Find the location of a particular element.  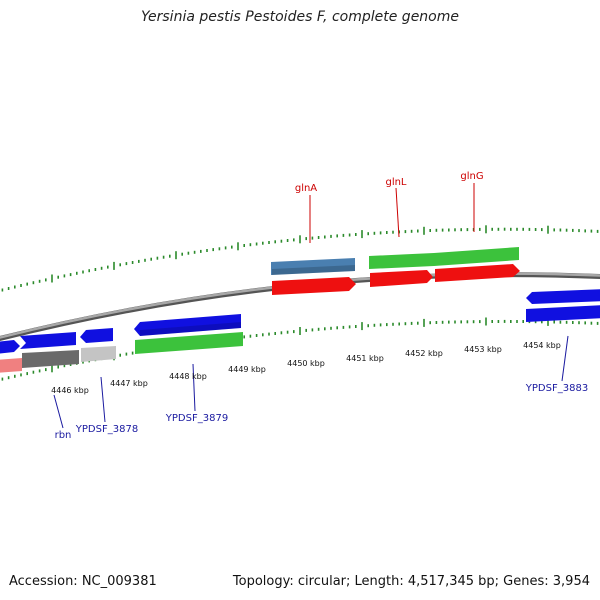

kbp-label: 4448 kbp is located at coordinates (188, 376).